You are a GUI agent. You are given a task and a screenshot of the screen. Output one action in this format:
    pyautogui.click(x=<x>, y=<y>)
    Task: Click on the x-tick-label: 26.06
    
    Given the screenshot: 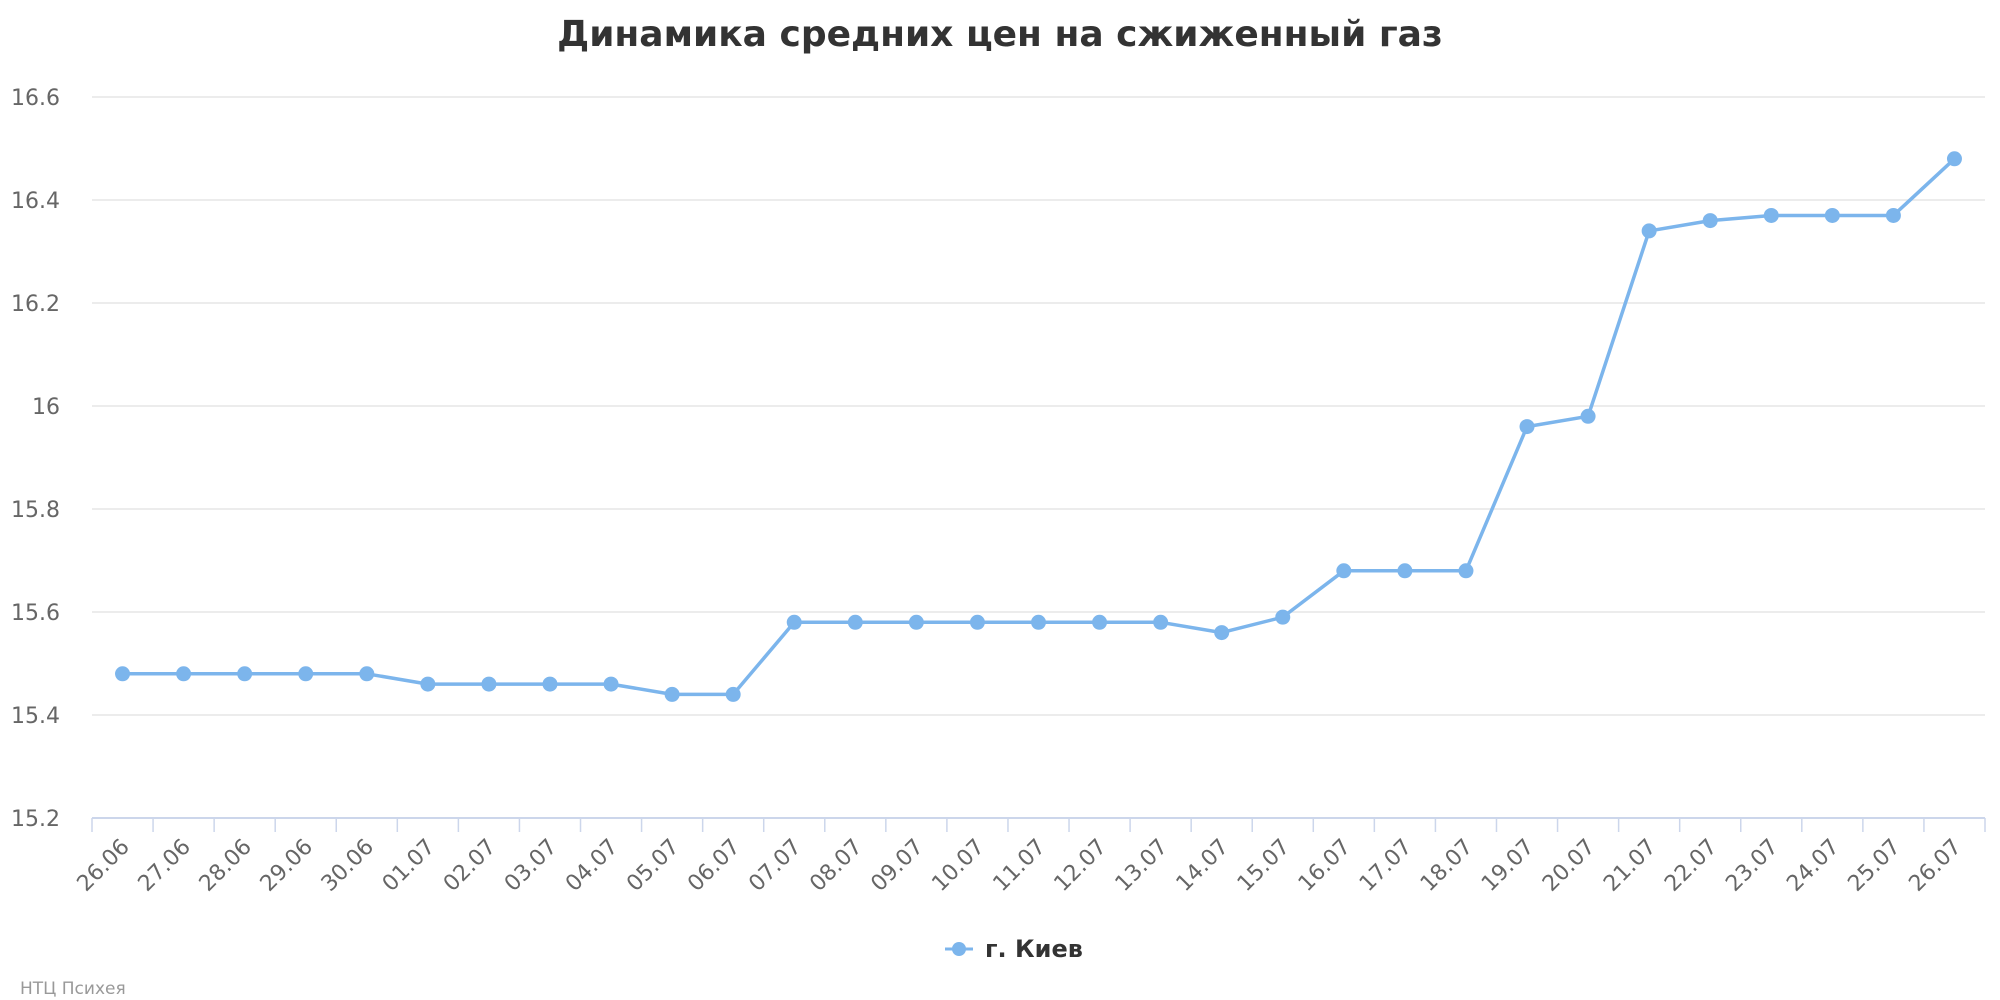 What is the action you would take?
    pyautogui.click(x=104, y=866)
    